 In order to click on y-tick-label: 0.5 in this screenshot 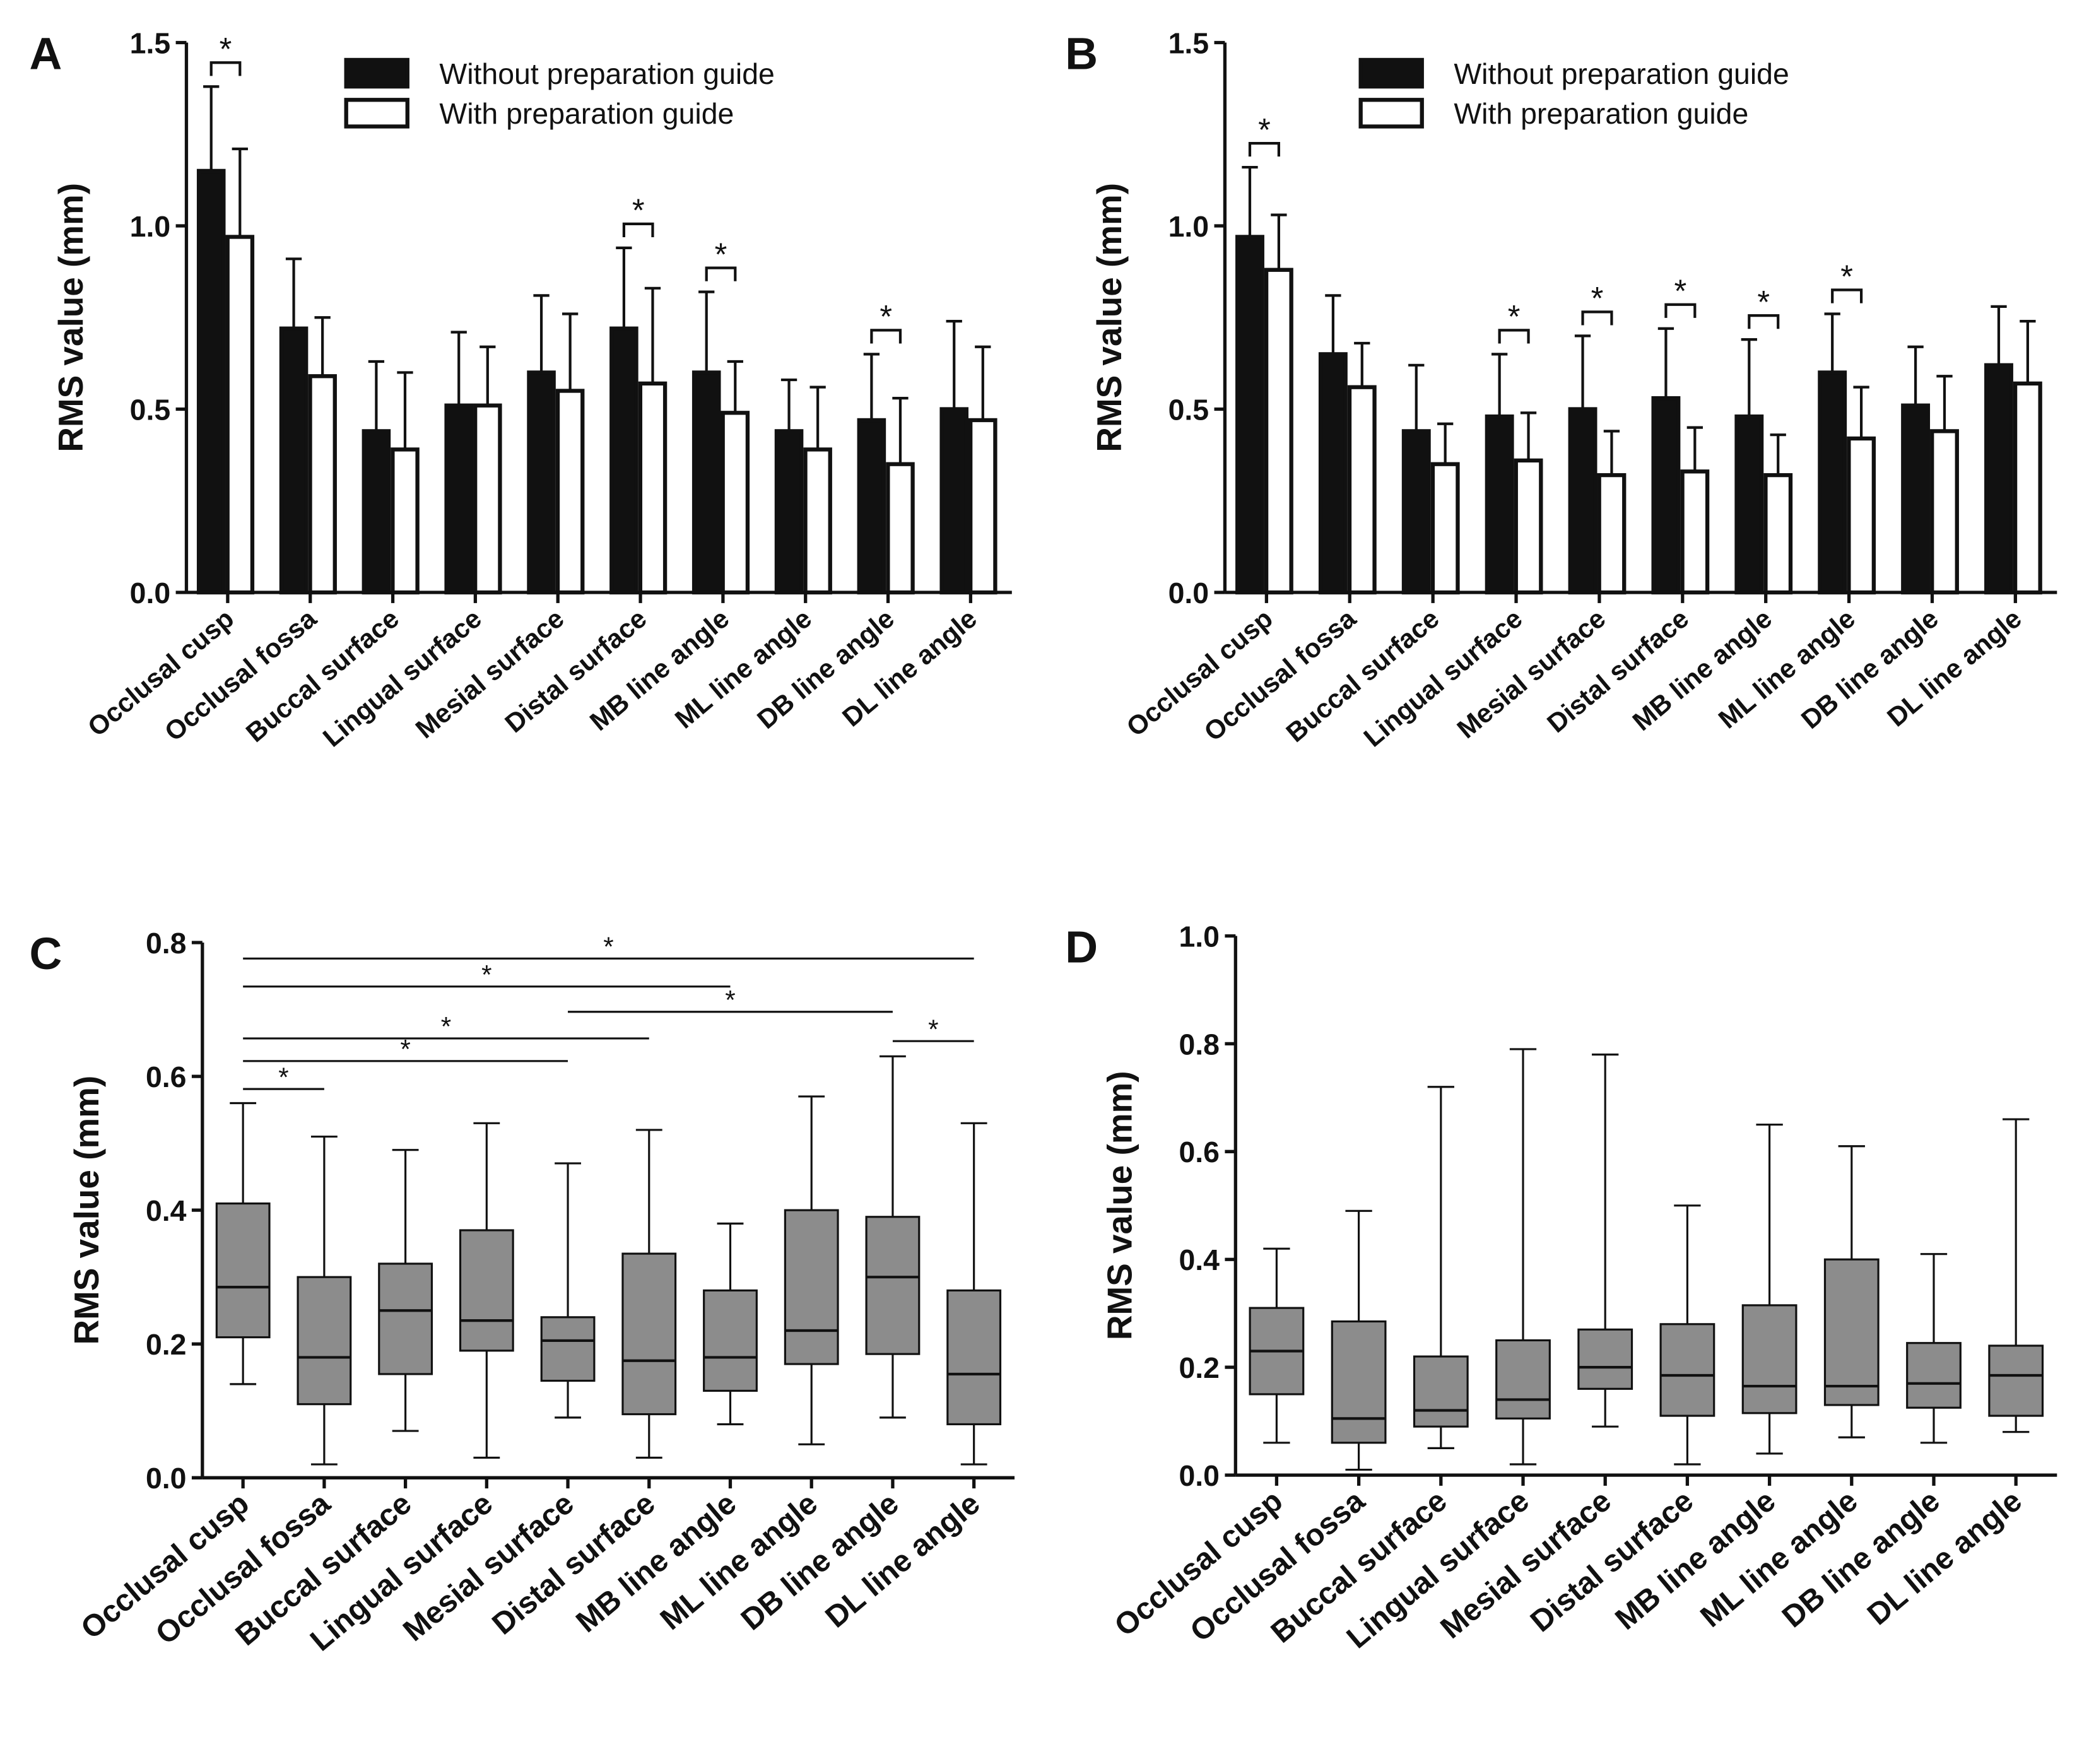, I will do `click(150, 409)`.